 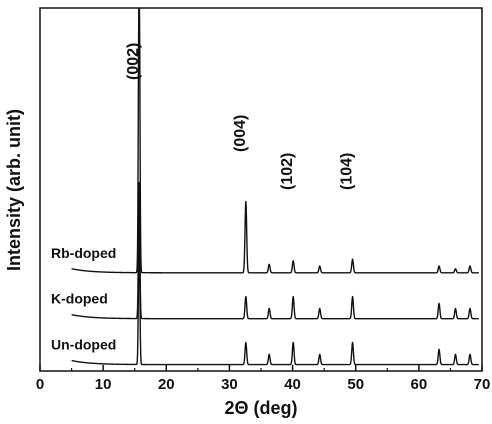 What do you see at coordinates (260, 408) in the screenshot?
I see `x-axis-label: 2Θ (deg)` at bounding box center [260, 408].